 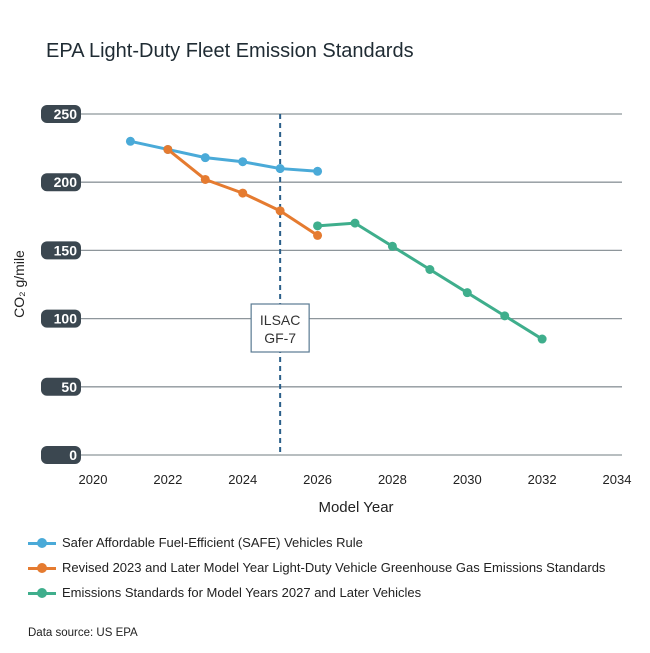 I want to click on data-point-safe-2026, so click(x=318, y=171).